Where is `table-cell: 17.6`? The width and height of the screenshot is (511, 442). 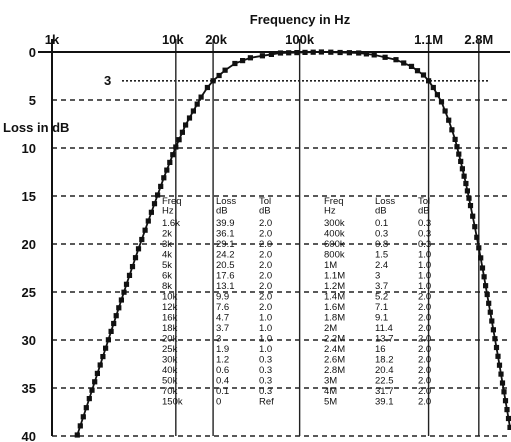 table-cell: 17.6 is located at coordinates (225, 276).